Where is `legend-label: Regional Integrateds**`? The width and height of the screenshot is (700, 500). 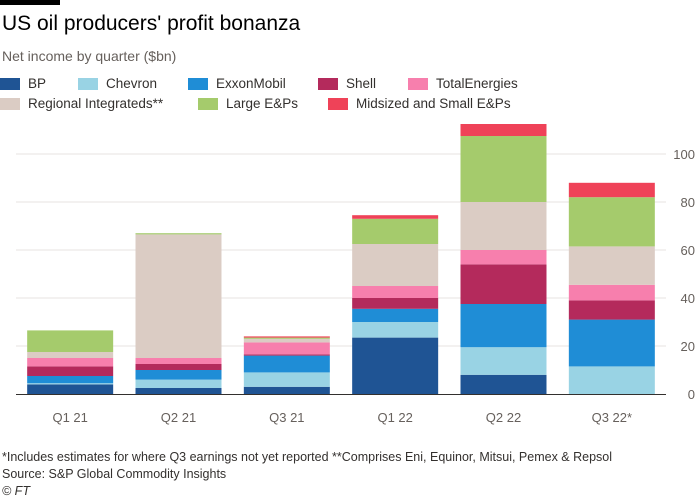 legend-label: Regional Integrateds** is located at coordinates (96, 103).